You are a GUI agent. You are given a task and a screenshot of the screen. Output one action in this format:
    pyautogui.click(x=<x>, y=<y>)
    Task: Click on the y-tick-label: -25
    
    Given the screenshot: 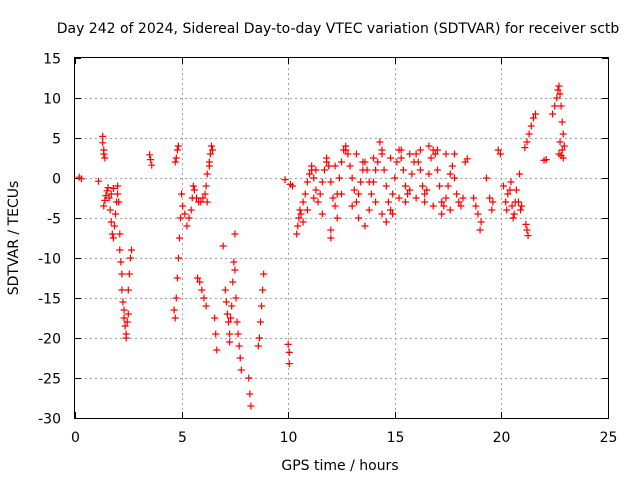 What is the action you would take?
    pyautogui.click(x=49, y=380)
    